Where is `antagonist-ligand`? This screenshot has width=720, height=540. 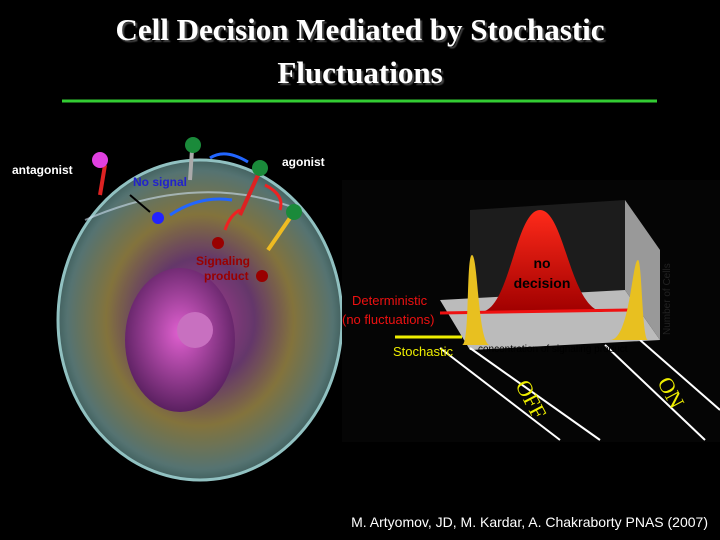 antagonist-ligand is located at coordinates (100, 160).